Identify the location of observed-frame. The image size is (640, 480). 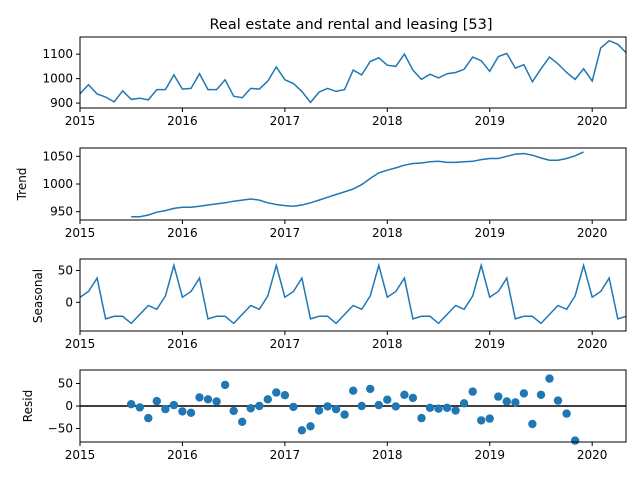
(353, 72).